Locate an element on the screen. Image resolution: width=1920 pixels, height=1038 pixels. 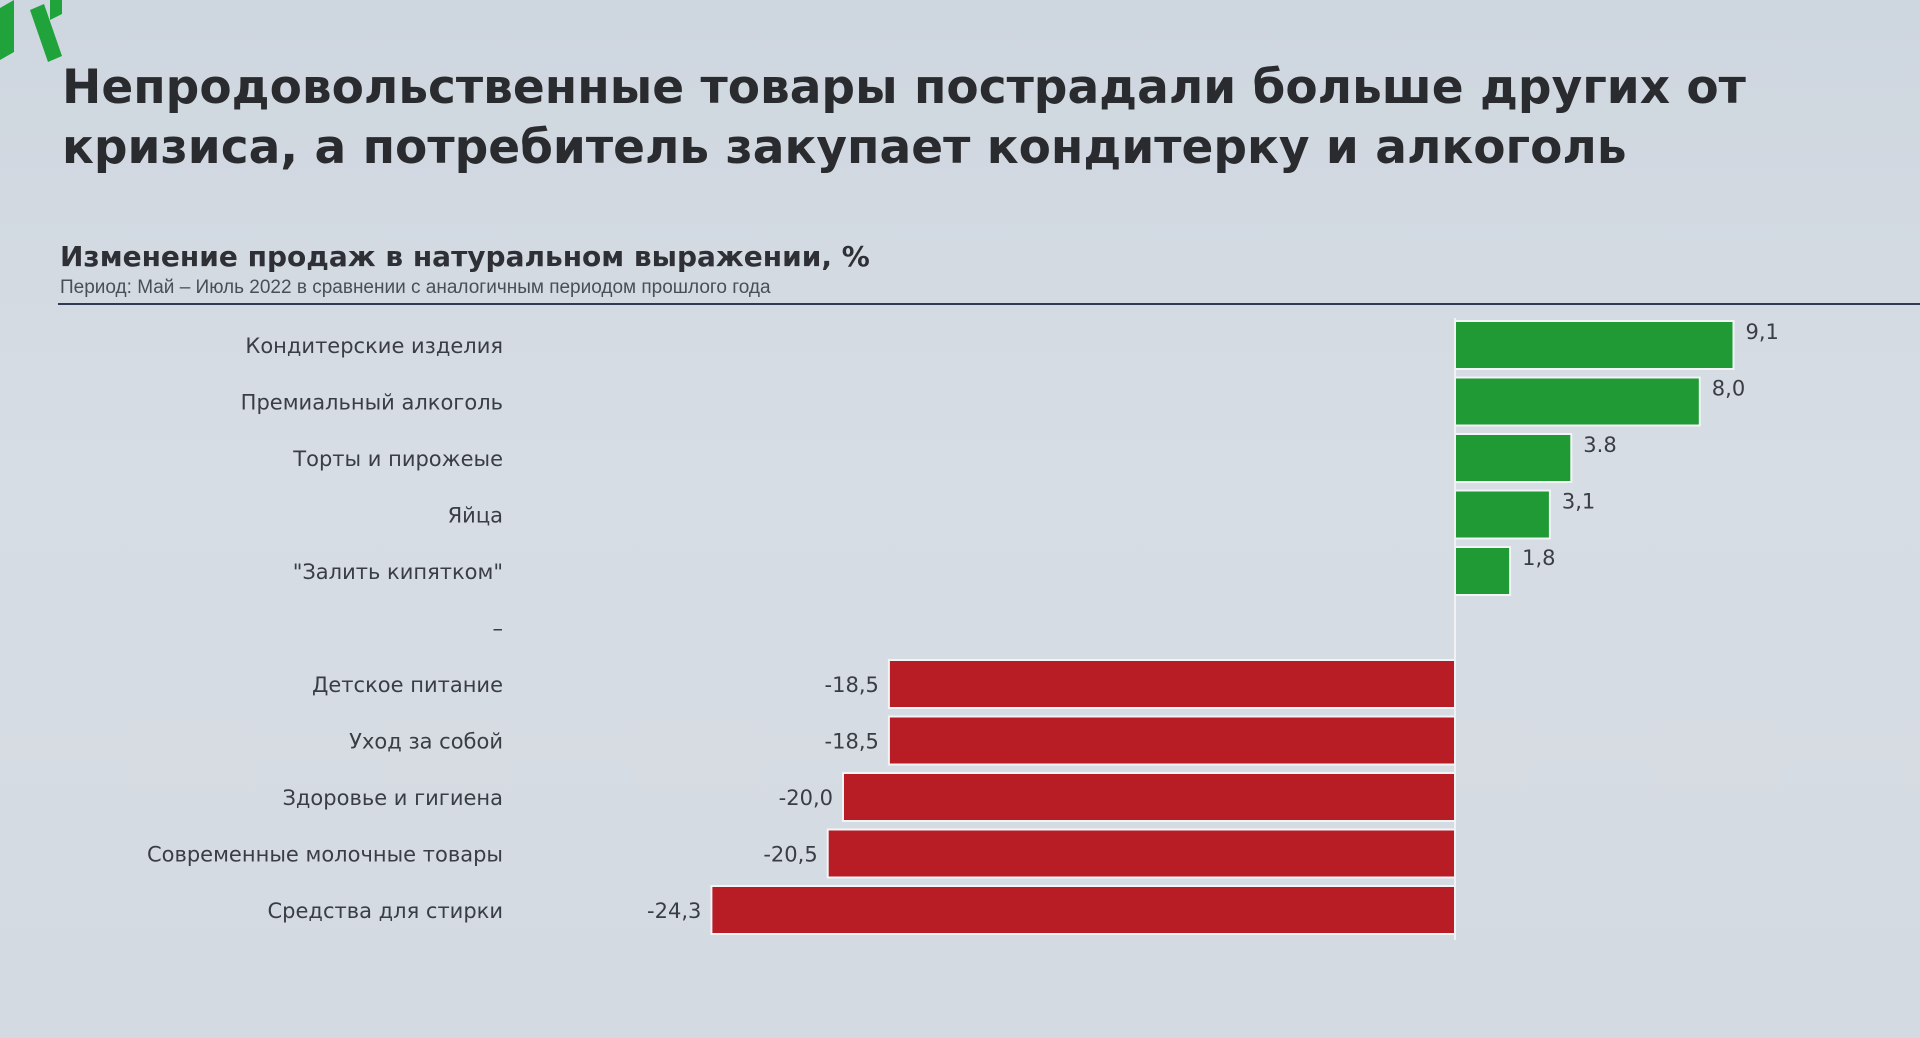
value-label: 3.8 is located at coordinates (1599, 445).